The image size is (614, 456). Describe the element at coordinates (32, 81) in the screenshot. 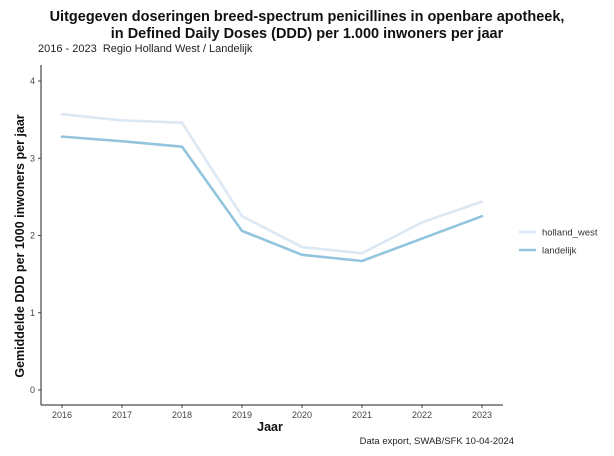

I see `y-tick-label: 4` at that location.